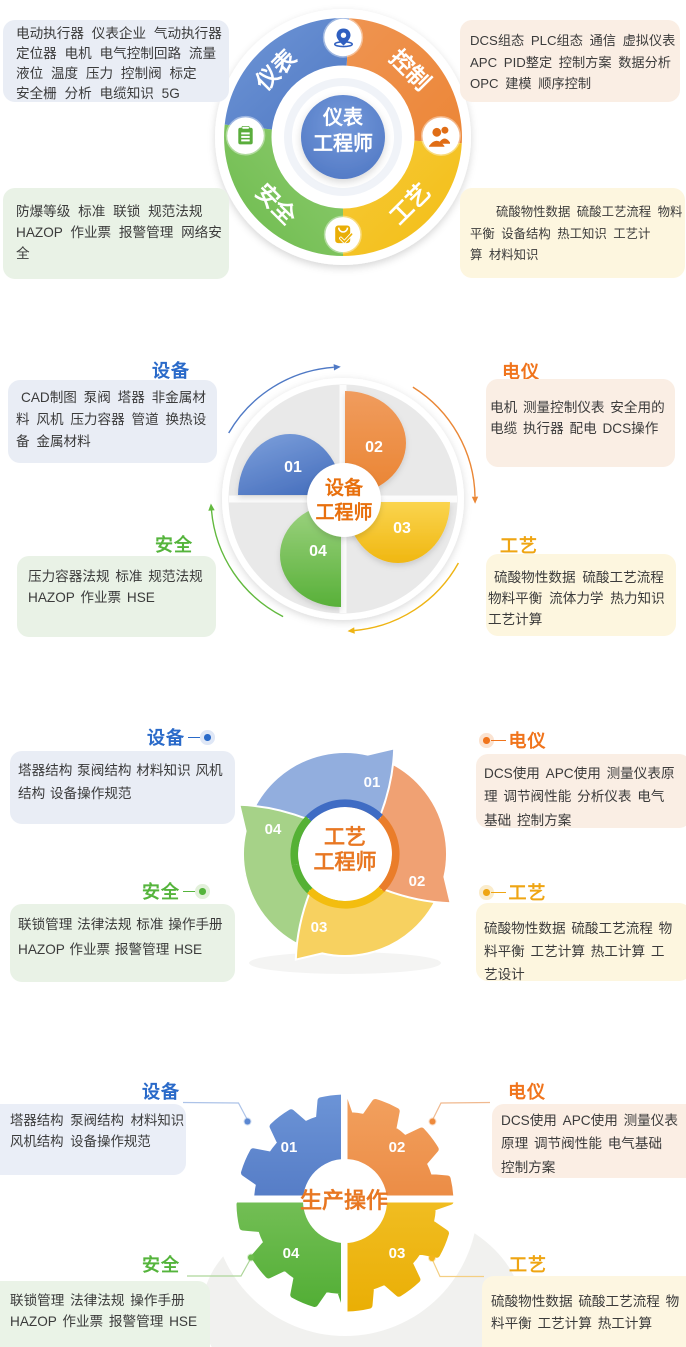 The height and width of the screenshot is (1347, 686). Describe the element at coordinates (344, 1200) in the screenshot. I see `svg-text: 生产操作` at that location.